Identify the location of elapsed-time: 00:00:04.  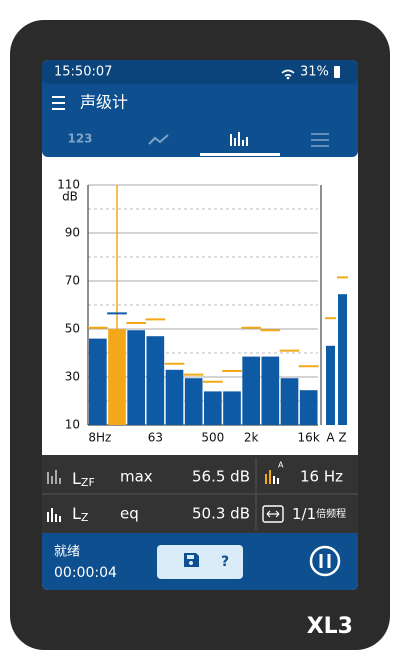
(85, 573).